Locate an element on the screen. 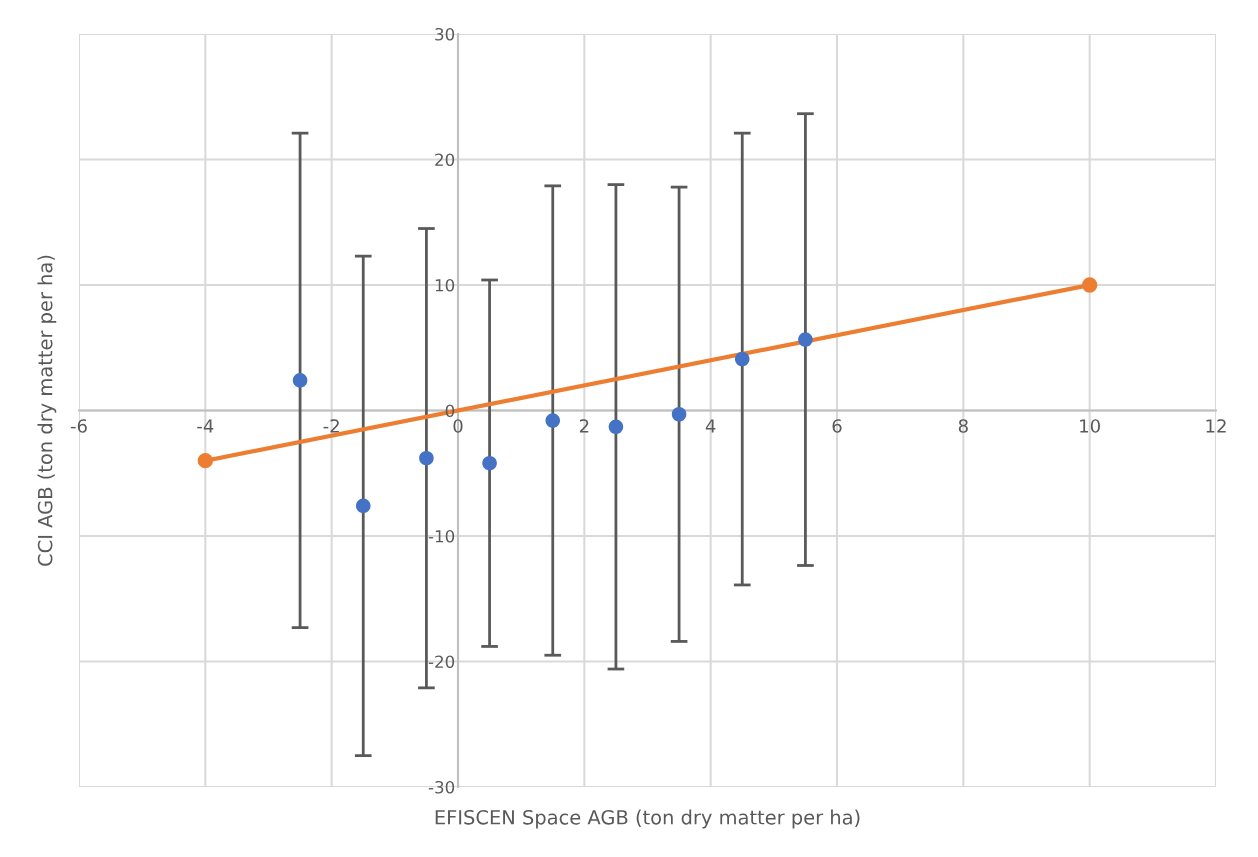 This screenshot has height=857, width=1258. x-axis-title: EFISCEN Space AGB (ton dry matter per ha) is located at coordinates (647, 819).